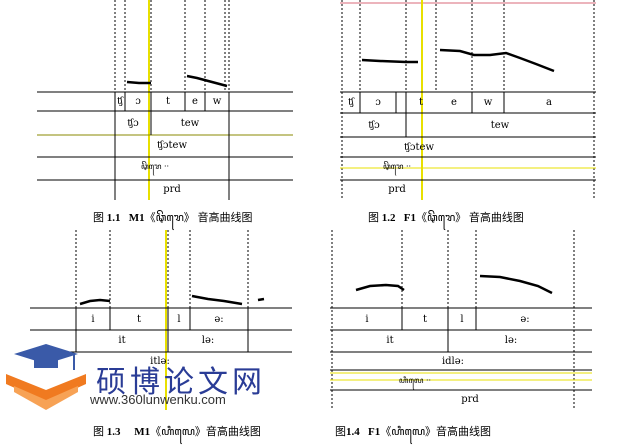 The height and width of the screenshot is (446, 633). I want to click on watermark-title: 硕博论文网, so click(181, 382).